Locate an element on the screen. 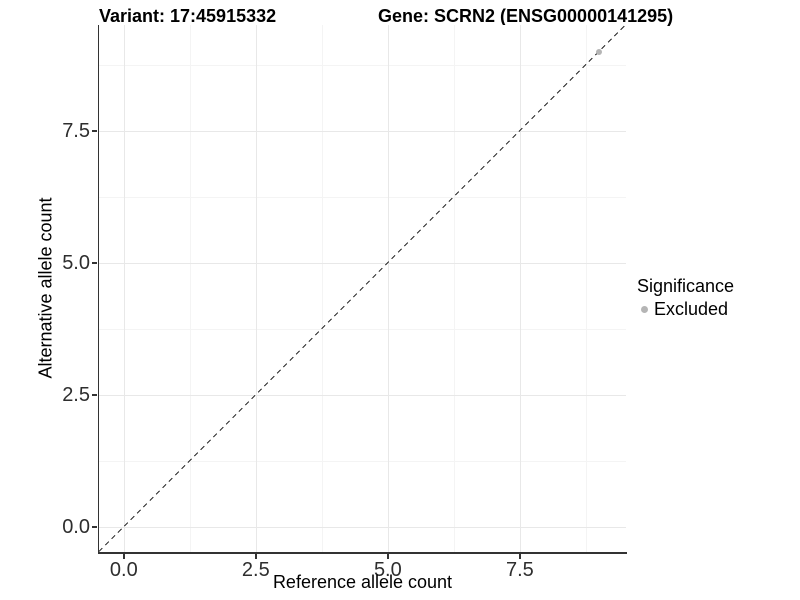  legend-title: Significance is located at coordinates (686, 286).